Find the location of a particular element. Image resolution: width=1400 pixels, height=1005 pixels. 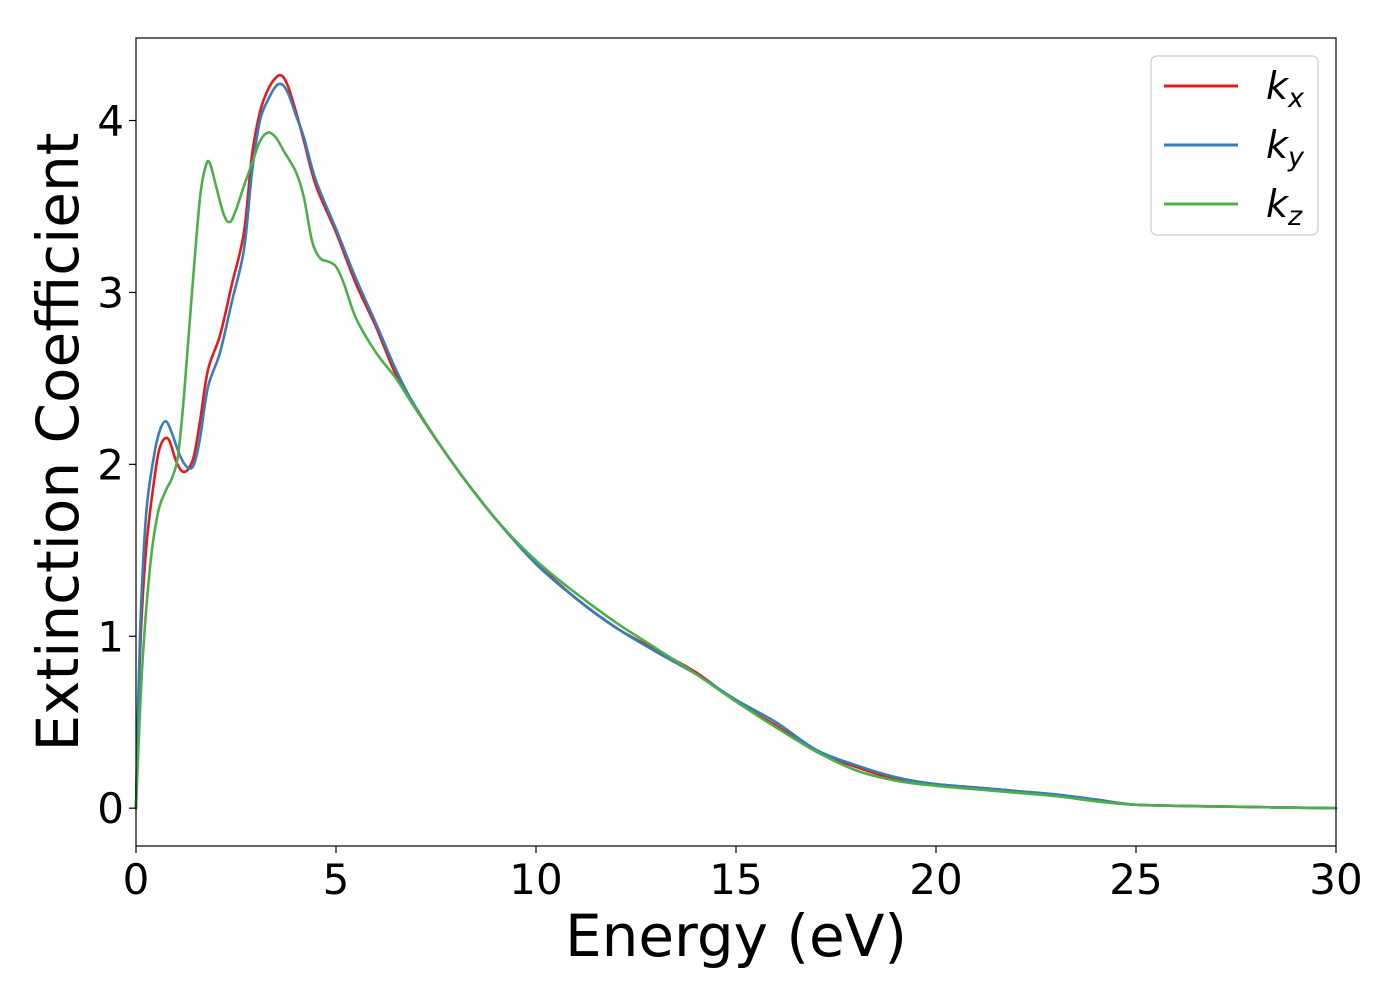

y-axis-label: Extinction Coefficient is located at coordinates (58, 442).